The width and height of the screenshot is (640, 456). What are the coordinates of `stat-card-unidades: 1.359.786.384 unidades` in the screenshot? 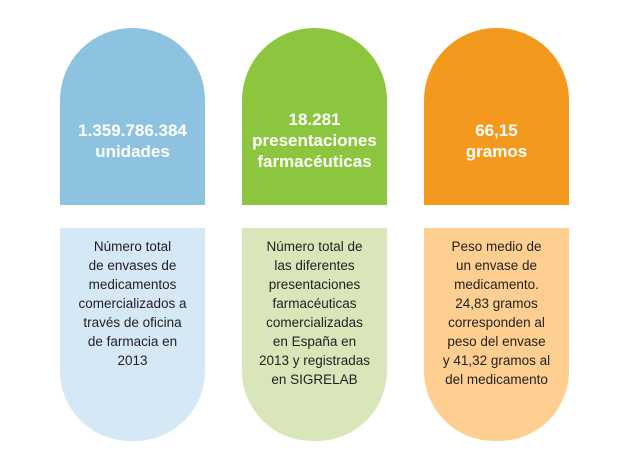 It's located at (132, 116).